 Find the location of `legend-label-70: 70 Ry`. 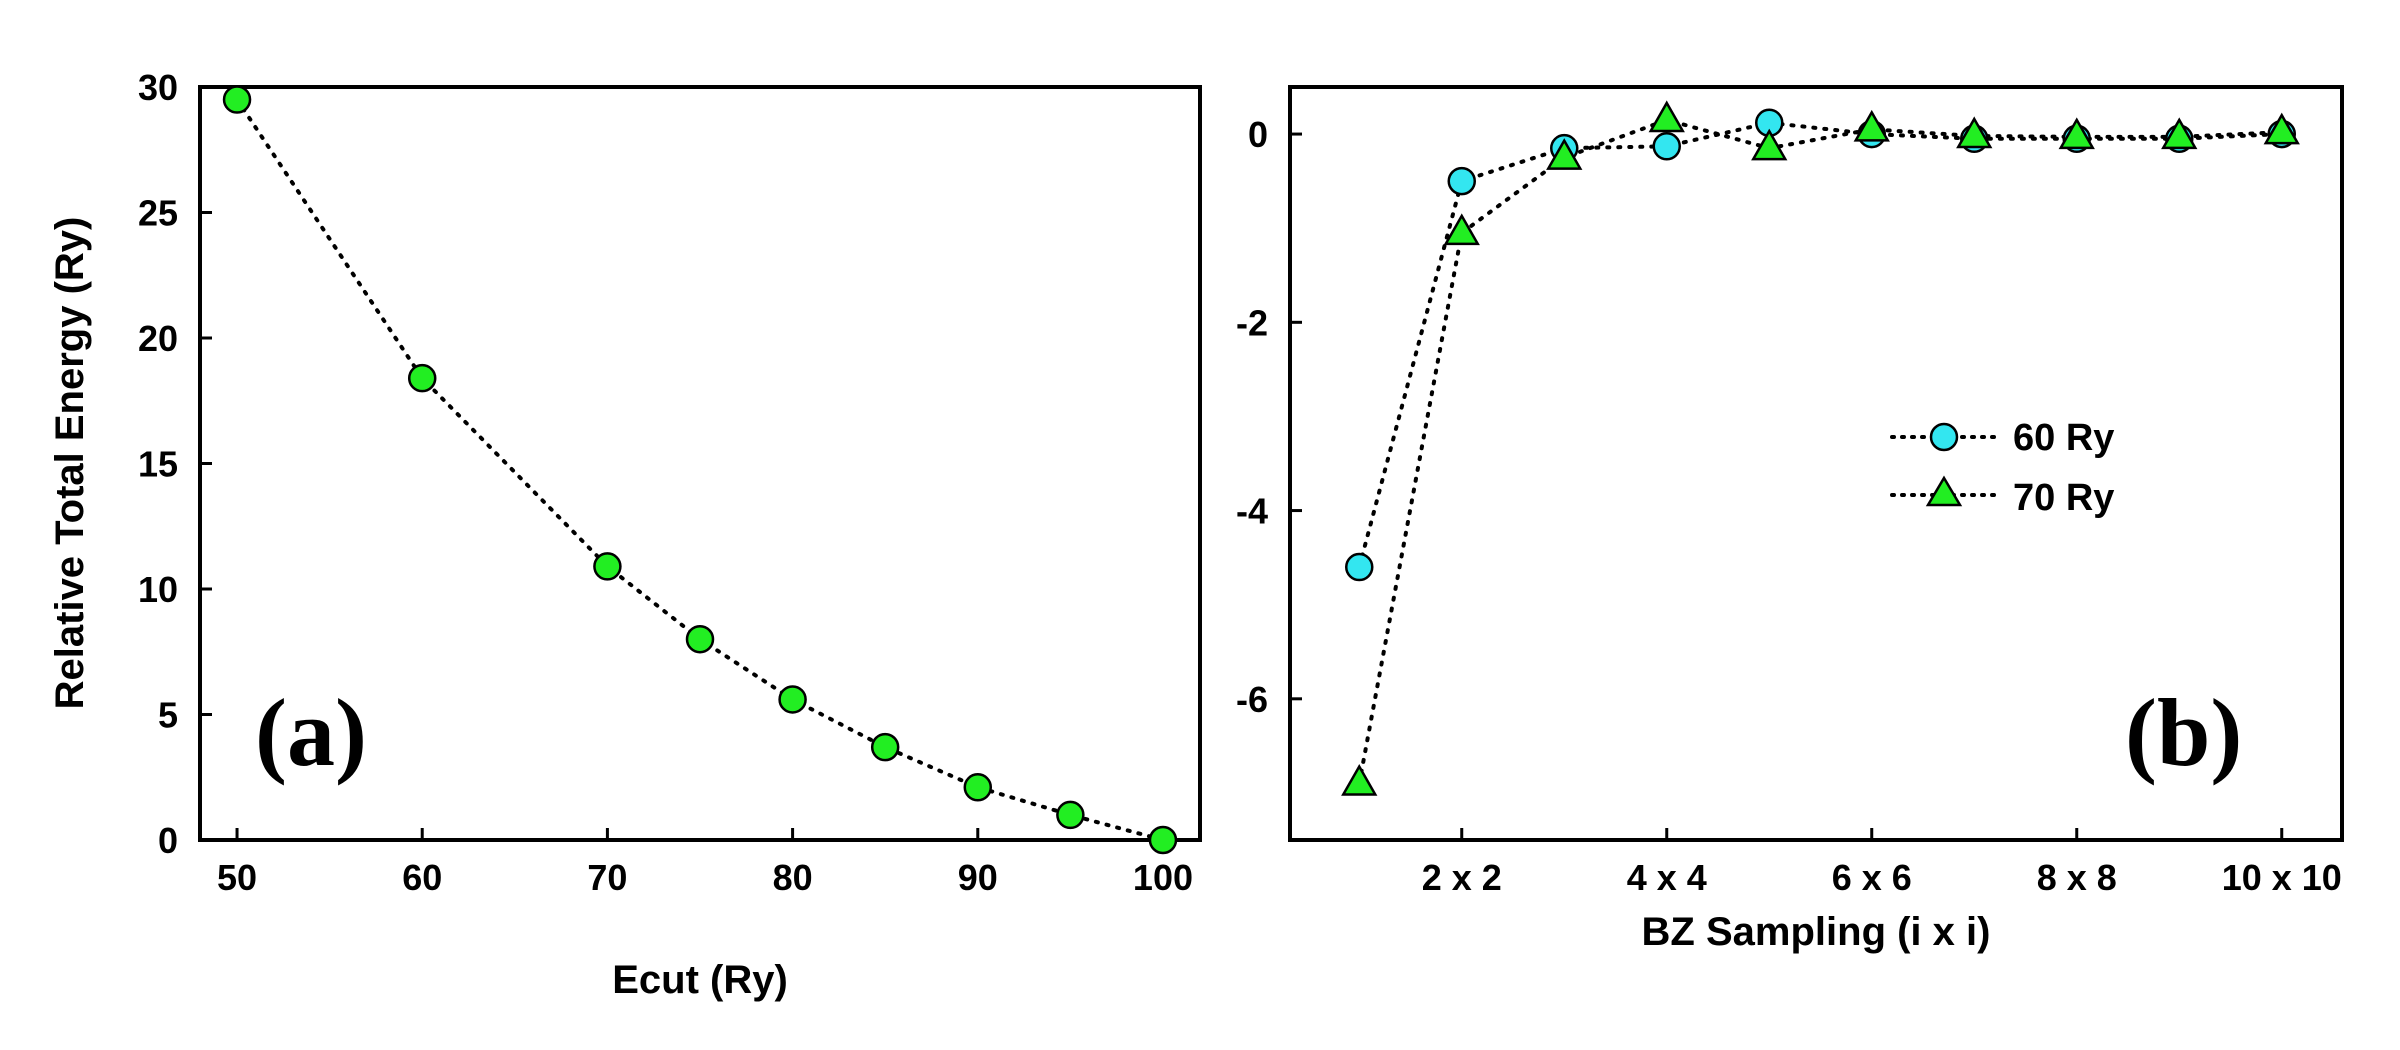

legend-label-70: 70 Ry is located at coordinates (2063, 498).